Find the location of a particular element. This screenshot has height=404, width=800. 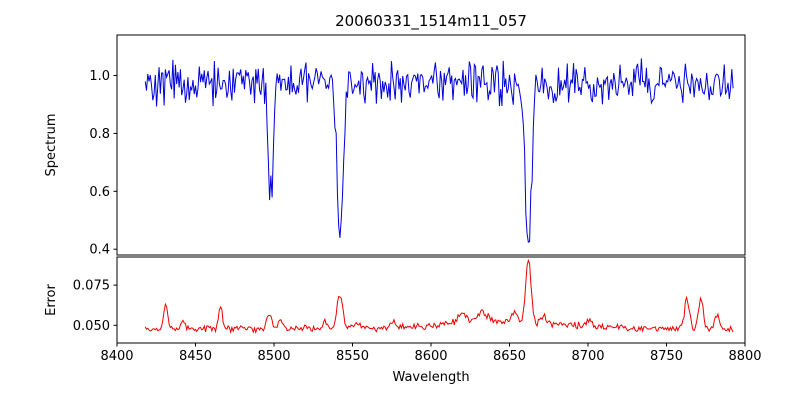

x-tick-label: 8650 is located at coordinates (509, 356).